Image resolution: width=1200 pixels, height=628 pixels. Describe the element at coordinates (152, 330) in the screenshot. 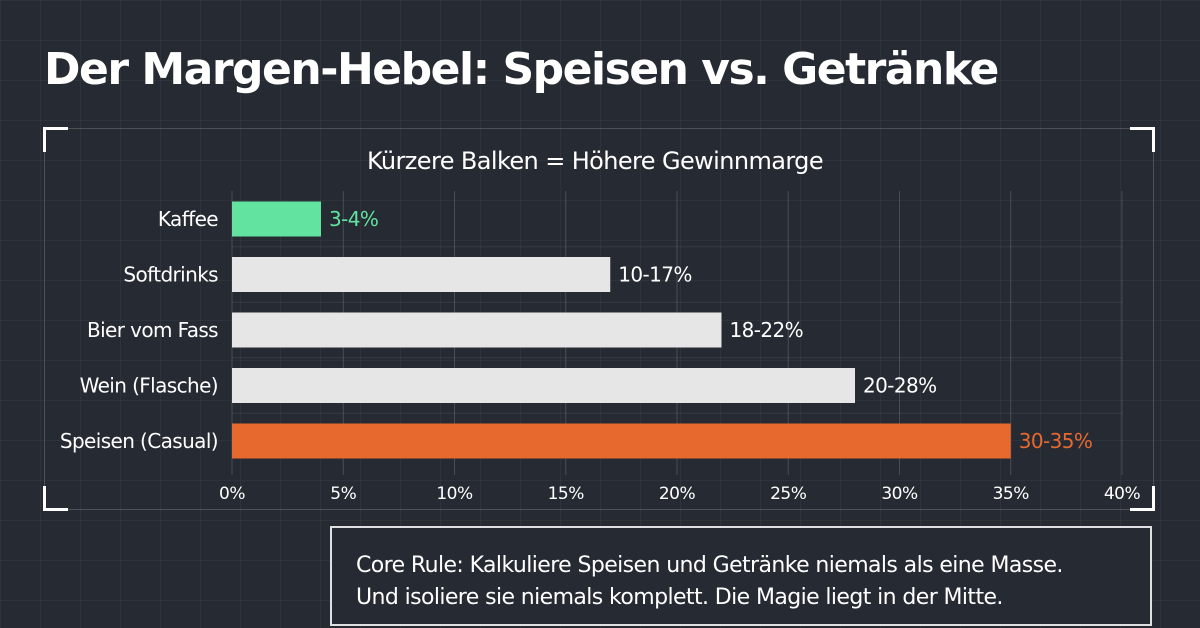

I see `category-label: Bier vom Fass` at that location.